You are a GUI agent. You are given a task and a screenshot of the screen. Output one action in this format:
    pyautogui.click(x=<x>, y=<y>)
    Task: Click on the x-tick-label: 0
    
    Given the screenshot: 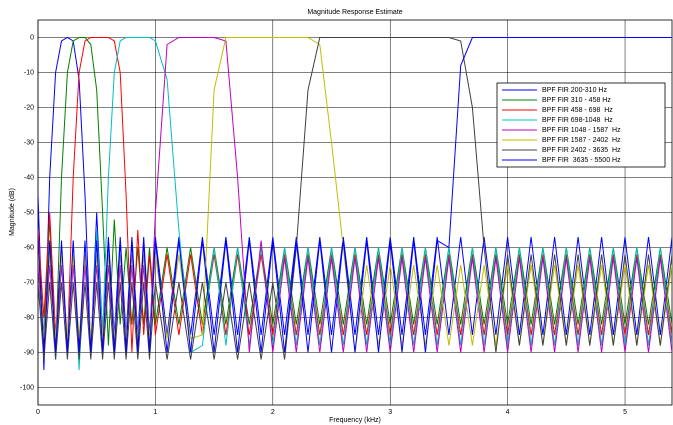 What is the action you would take?
    pyautogui.click(x=38, y=412)
    